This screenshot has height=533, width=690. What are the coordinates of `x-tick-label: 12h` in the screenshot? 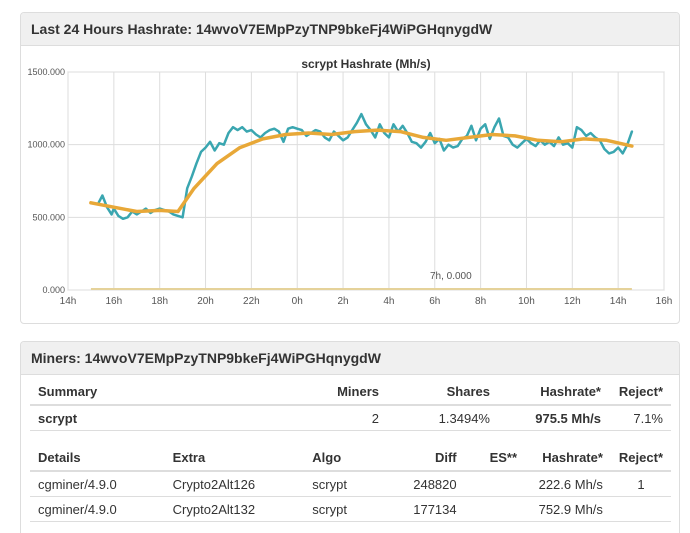 It's located at (572, 301).